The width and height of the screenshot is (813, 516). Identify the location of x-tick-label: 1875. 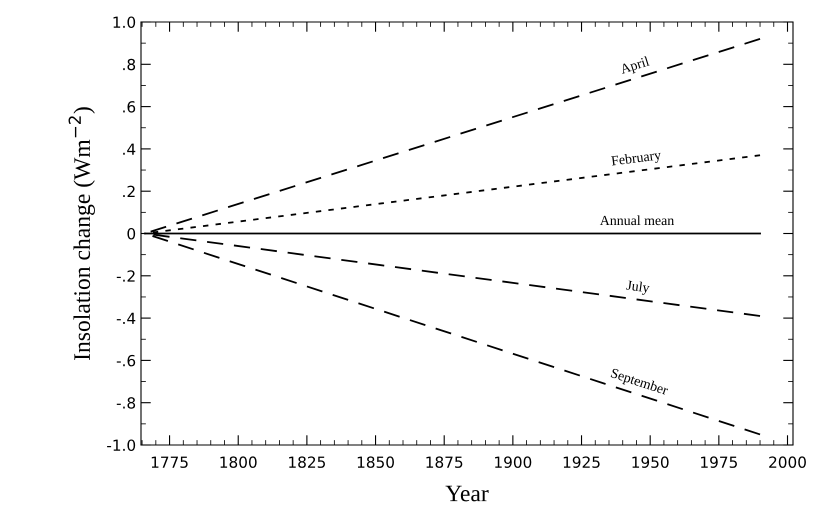
(444, 462).